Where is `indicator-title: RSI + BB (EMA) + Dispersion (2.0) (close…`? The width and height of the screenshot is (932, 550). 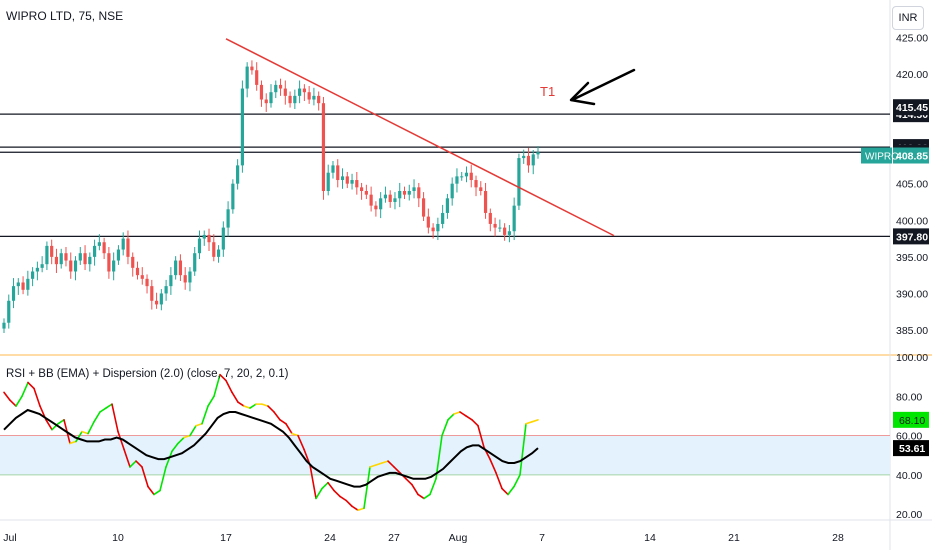 indicator-title: RSI + BB (EMA) + Dispersion (2.0) (close… is located at coordinates (147, 374).